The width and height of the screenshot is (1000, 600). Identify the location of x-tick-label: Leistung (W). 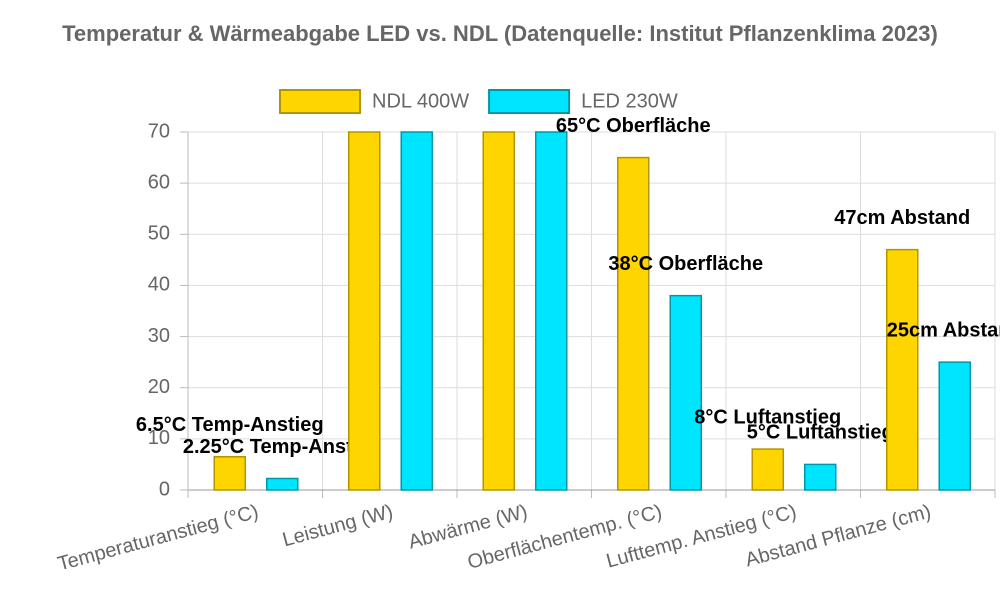
(337, 526).